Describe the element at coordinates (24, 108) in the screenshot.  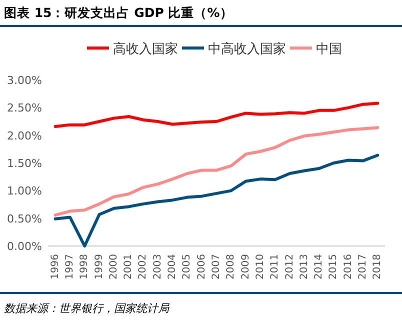
I see `y-tick-label: 2.50%` at that location.